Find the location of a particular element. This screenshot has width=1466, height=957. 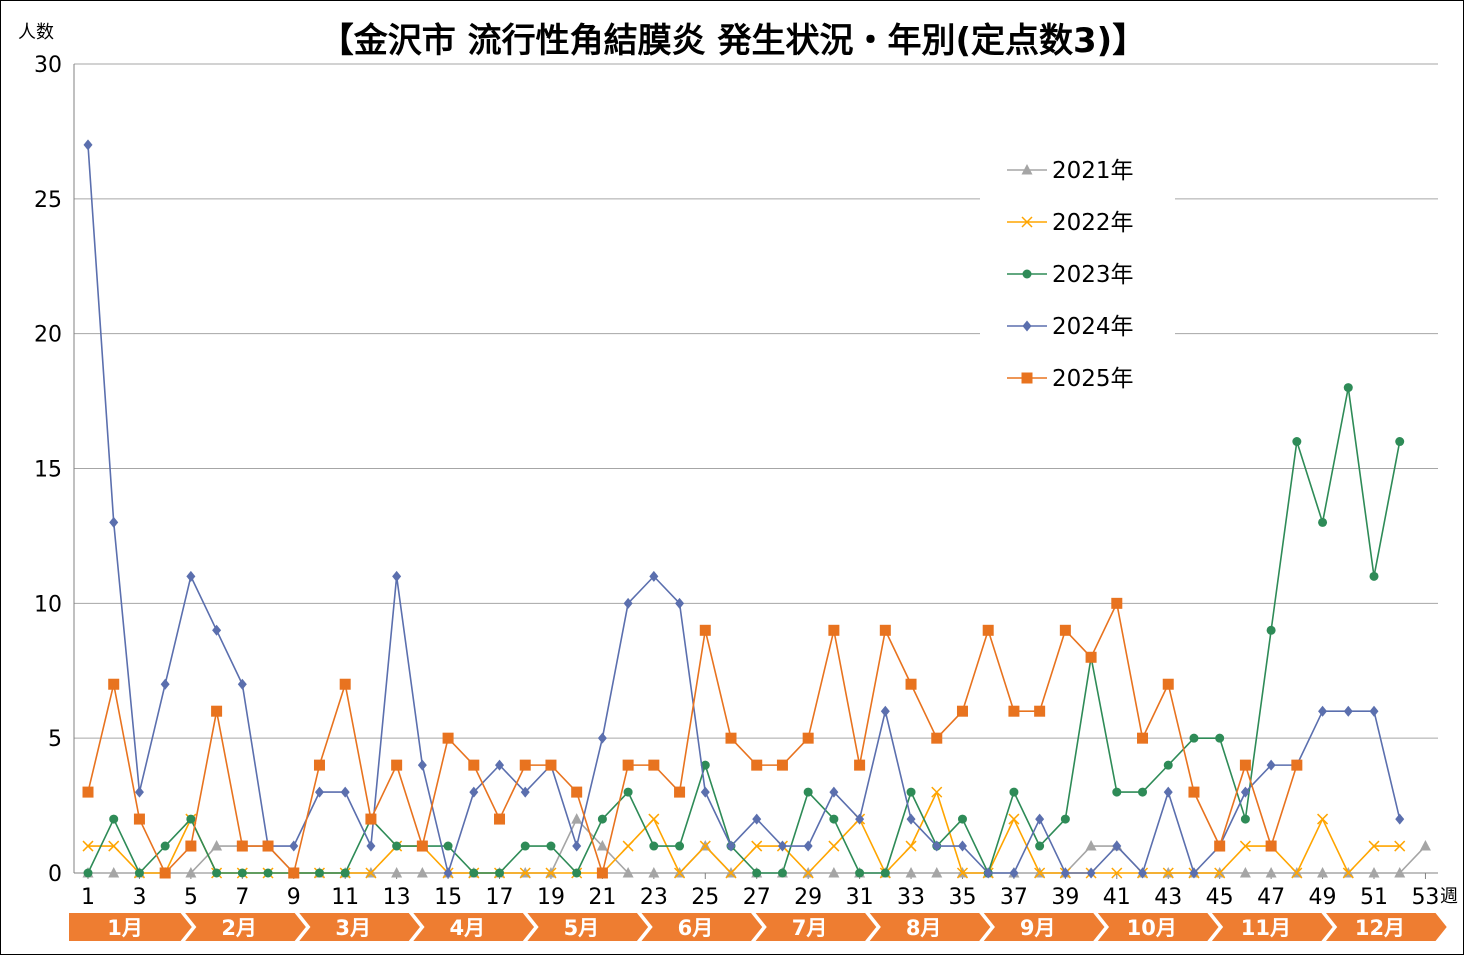

y-tick-label: 15 is located at coordinates (48, 470).